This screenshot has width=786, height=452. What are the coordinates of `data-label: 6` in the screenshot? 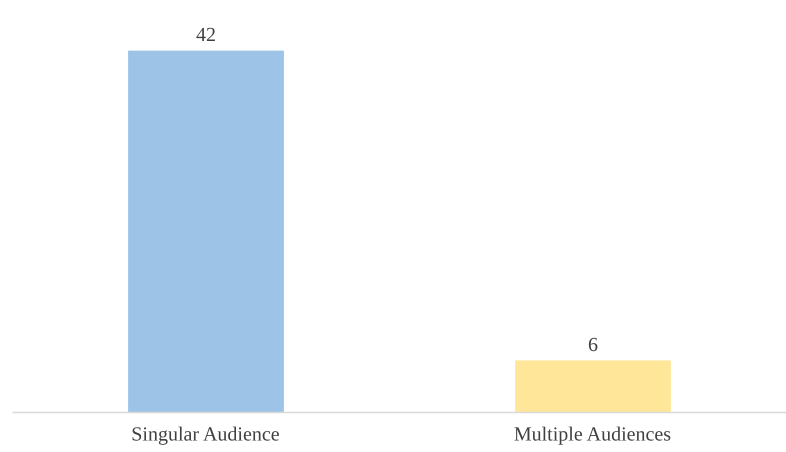 It's located at (593, 345).